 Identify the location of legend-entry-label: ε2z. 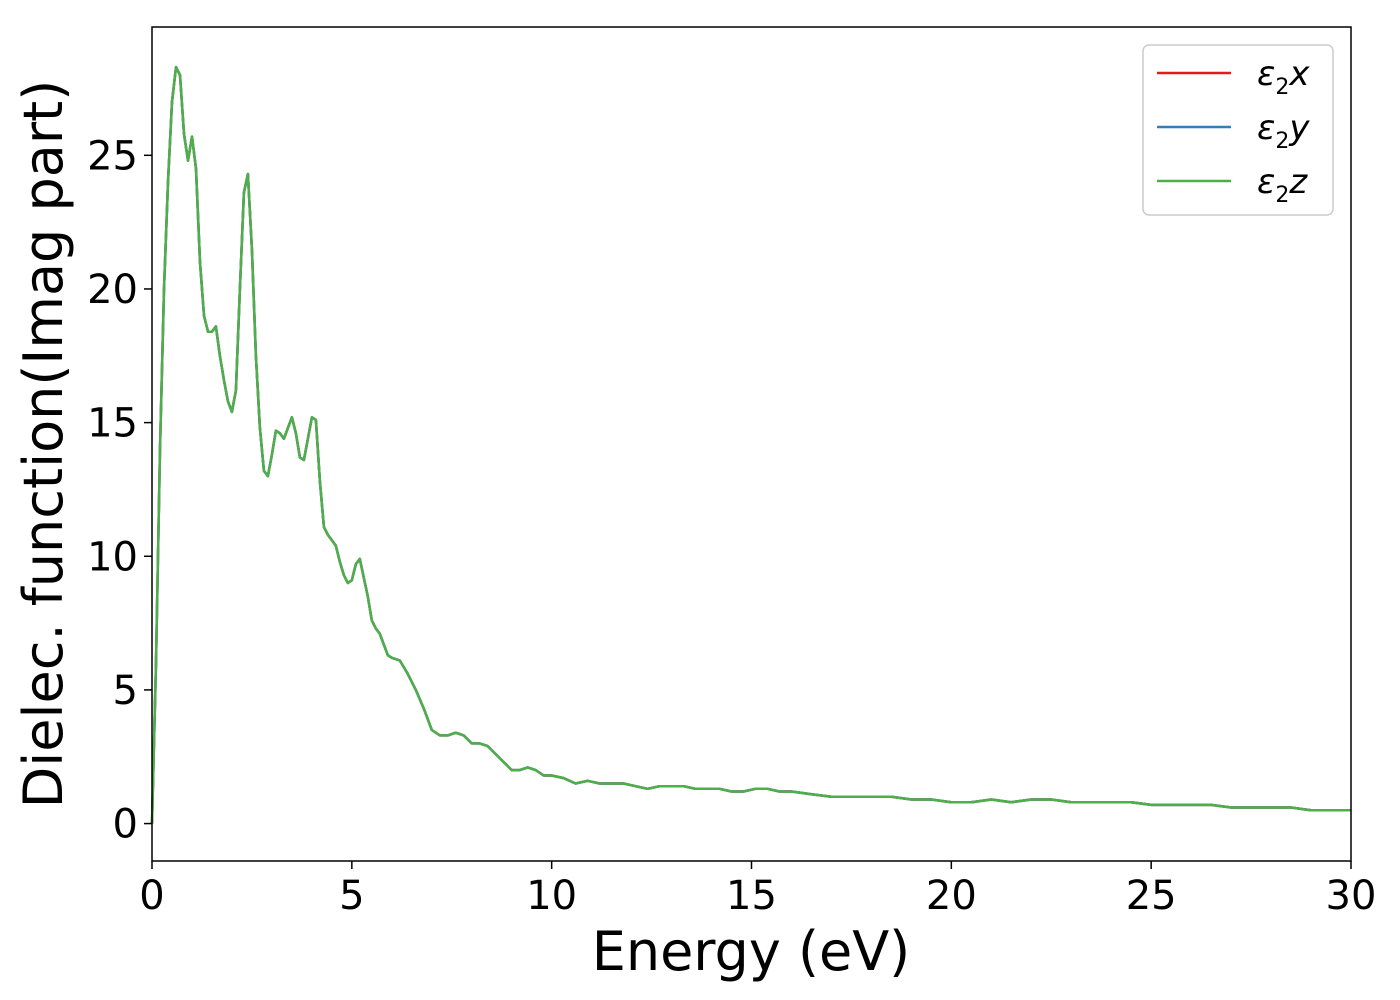
(1282, 185).